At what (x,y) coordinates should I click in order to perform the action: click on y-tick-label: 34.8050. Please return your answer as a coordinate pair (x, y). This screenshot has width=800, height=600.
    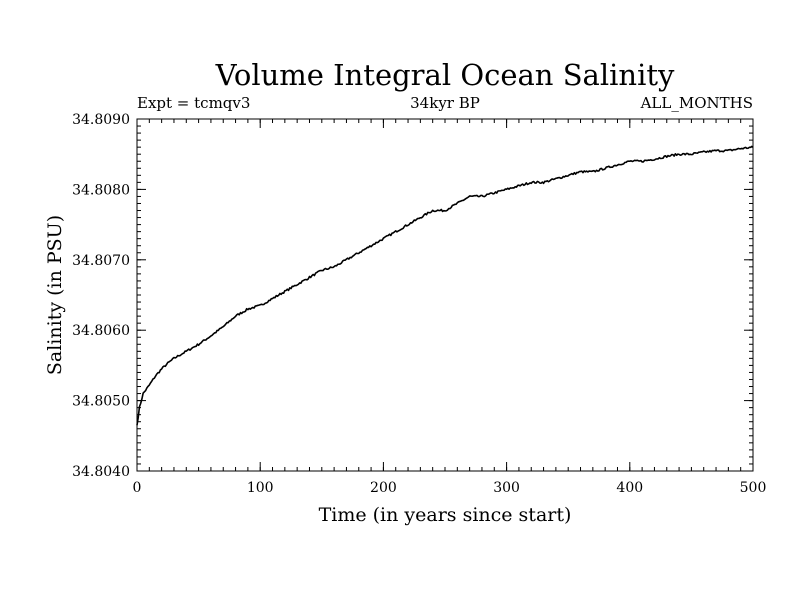
    Looking at the image, I should click on (101, 402).